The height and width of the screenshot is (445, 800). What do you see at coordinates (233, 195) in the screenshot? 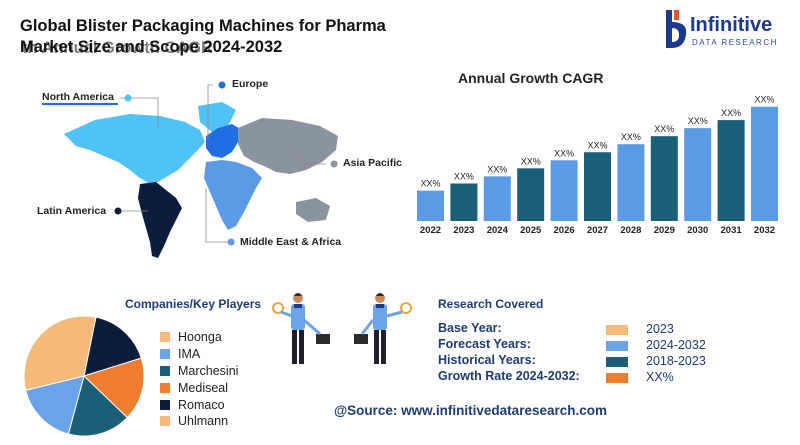
I see `region-middle-east-africa` at bounding box center [233, 195].